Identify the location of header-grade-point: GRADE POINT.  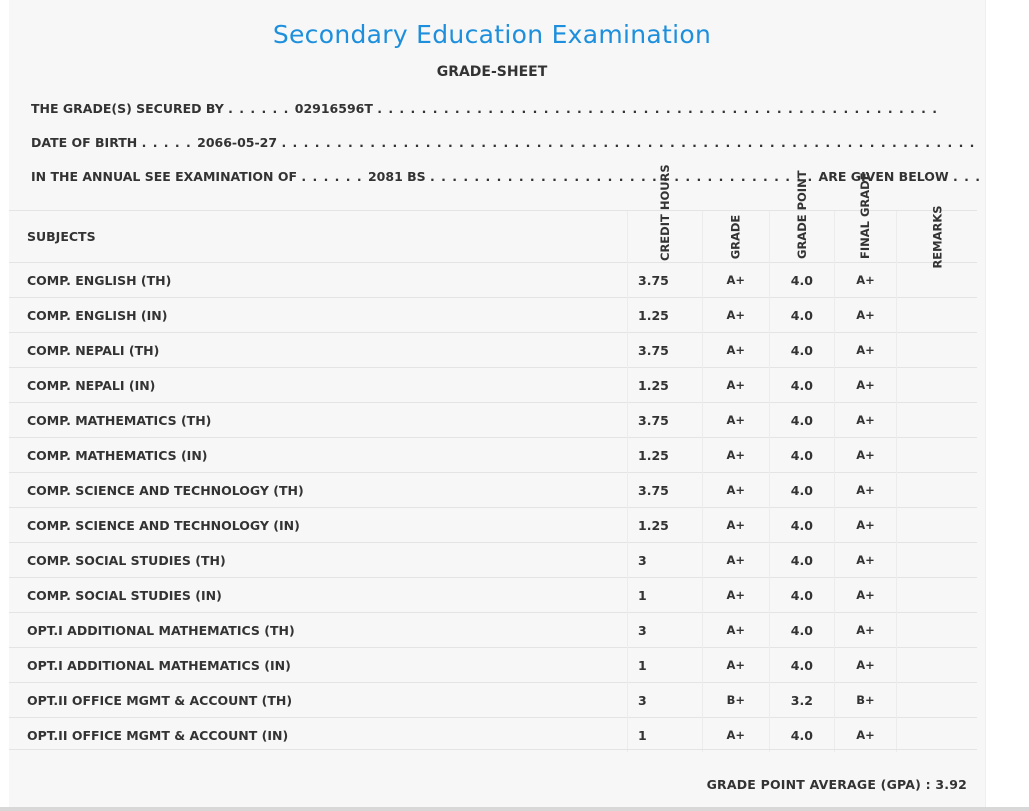
(802, 216).